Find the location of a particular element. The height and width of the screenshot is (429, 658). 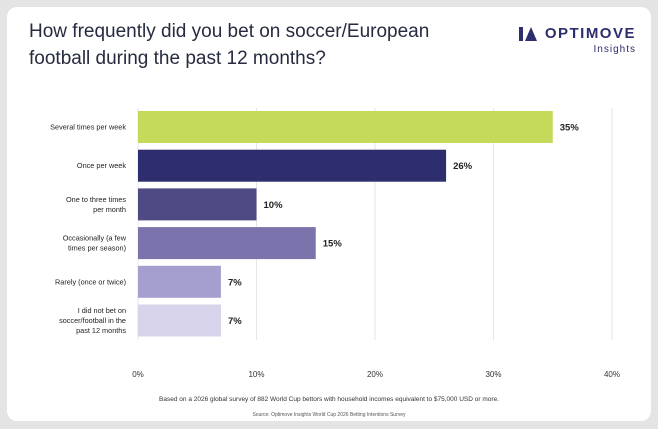

brand-name: OPTIMOVE is located at coordinates (590, 33).